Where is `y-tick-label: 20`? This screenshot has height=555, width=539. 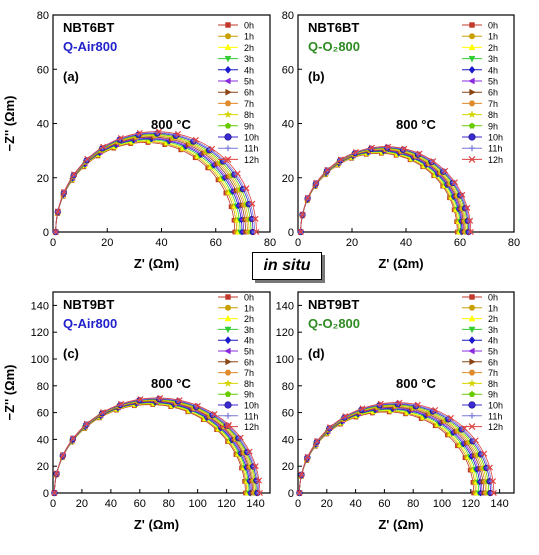
y-tick-label: 20 is located at coordinates (43, 467).